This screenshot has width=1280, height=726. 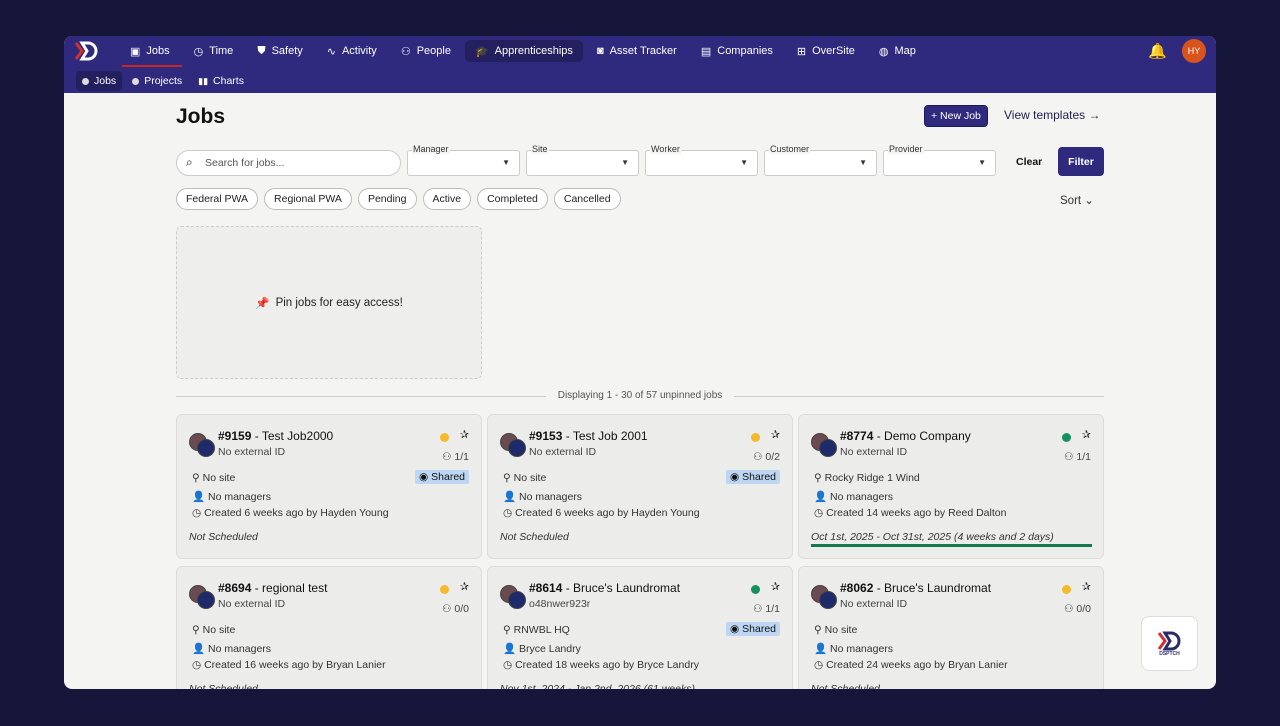 What do you see at coordinates (820, 160) in the screenshot?
I see `customer-select: Customer ▼` at bounding box center [820, 160].